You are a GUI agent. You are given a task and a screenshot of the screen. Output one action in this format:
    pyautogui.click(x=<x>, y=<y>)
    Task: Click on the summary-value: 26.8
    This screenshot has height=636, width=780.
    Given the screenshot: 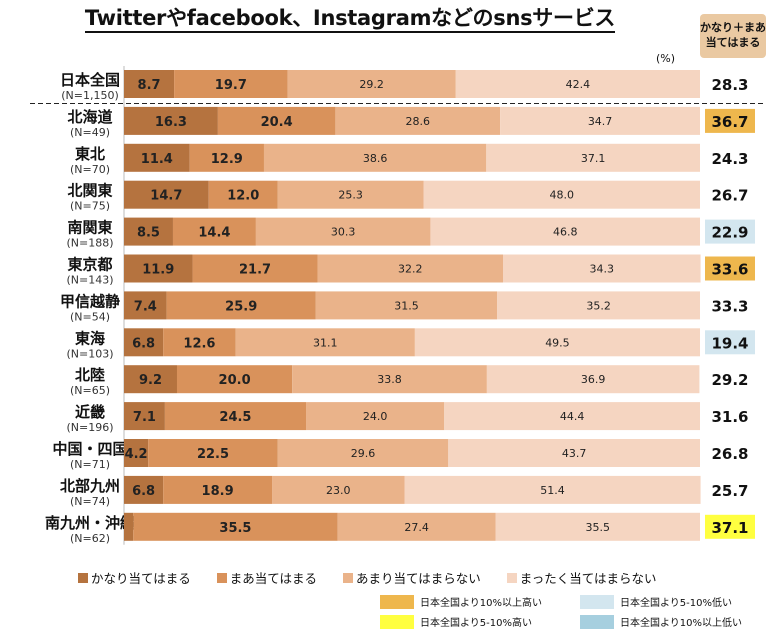 What is the action you would take?
    pyautogui.click(x=729, y=454)
    